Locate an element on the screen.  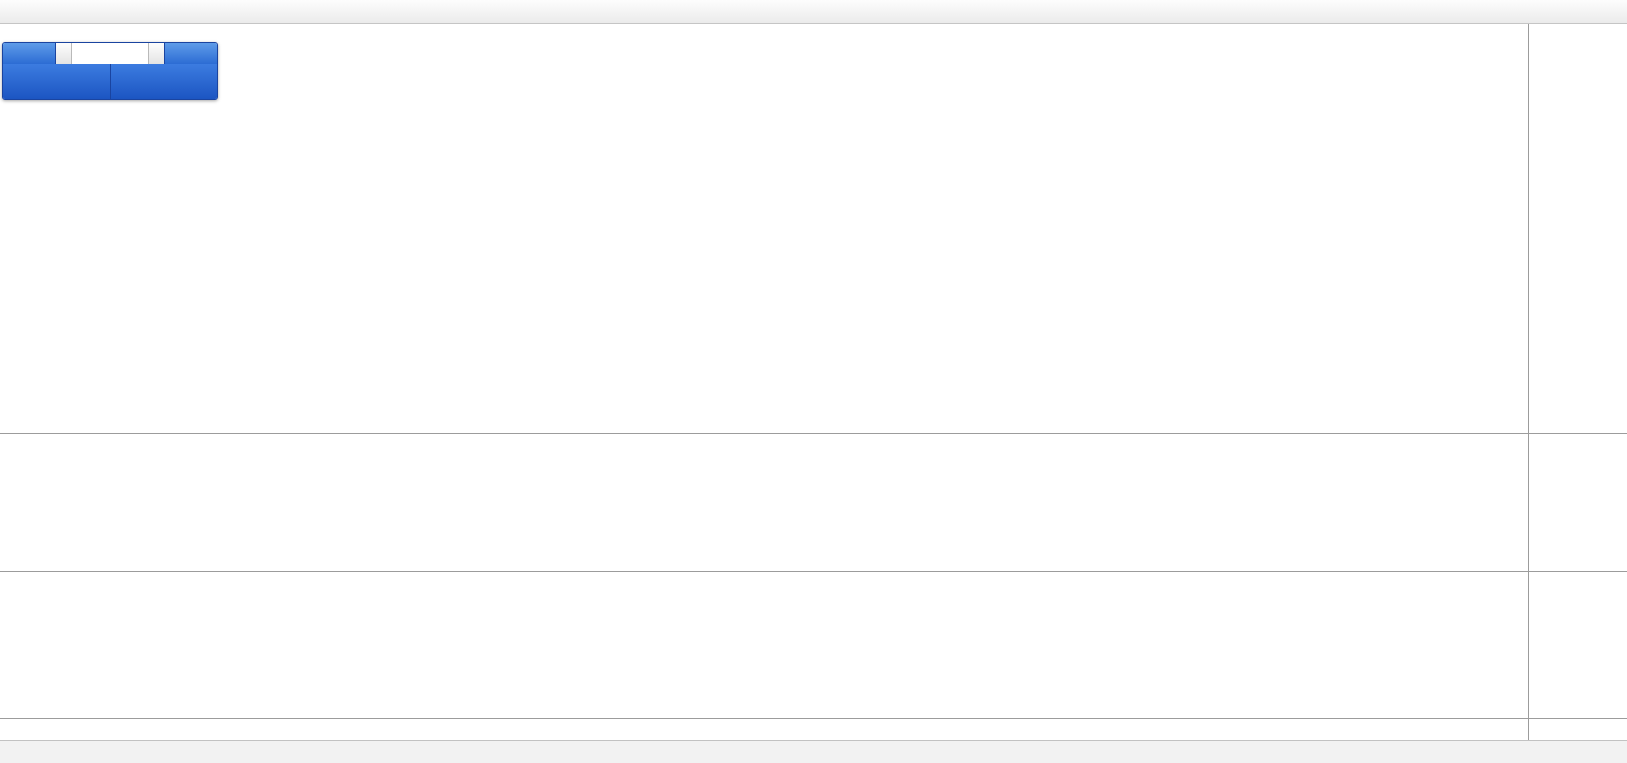
volume-control is located at coordinates (110, 53).